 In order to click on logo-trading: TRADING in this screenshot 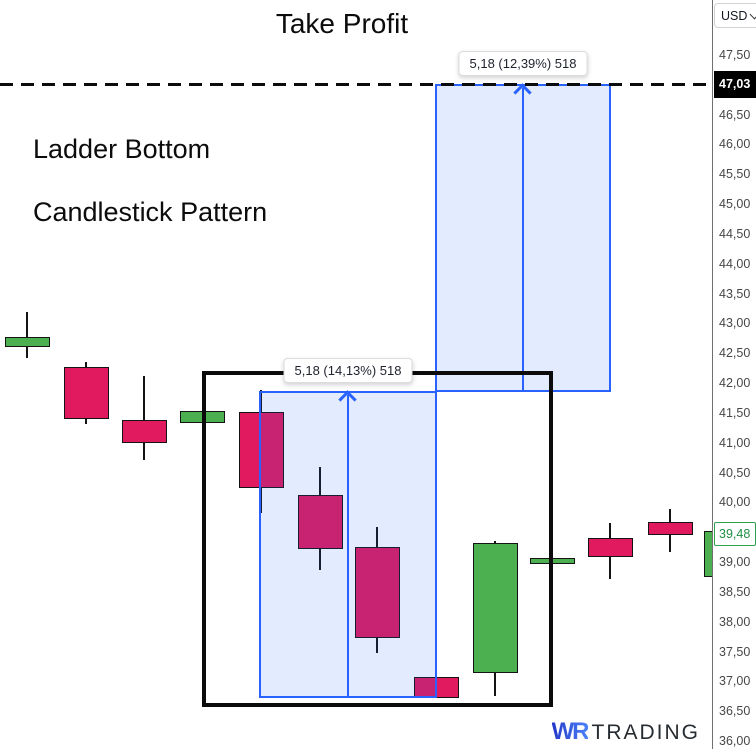, I will do `click(645, 732)`.